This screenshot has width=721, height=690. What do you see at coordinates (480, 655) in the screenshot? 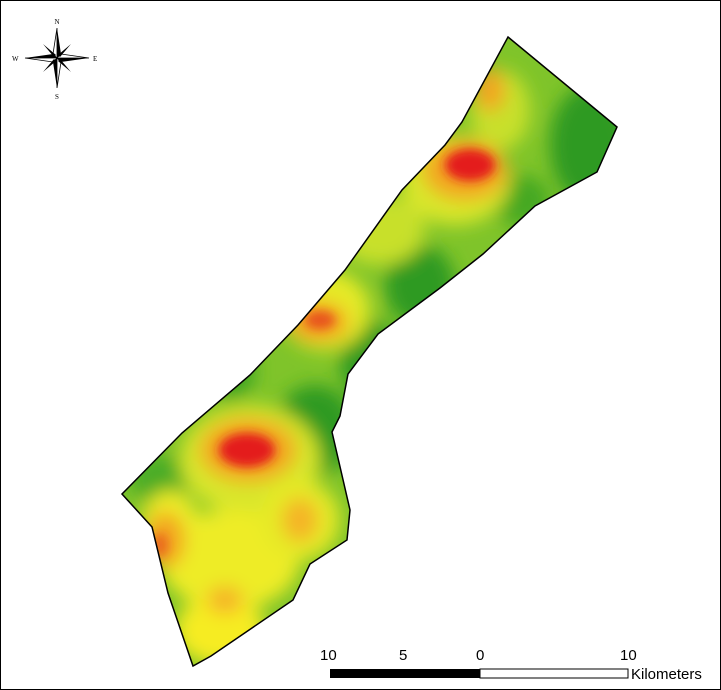
I see `scale-tick-0: 0` at bounding box center [480, 655].